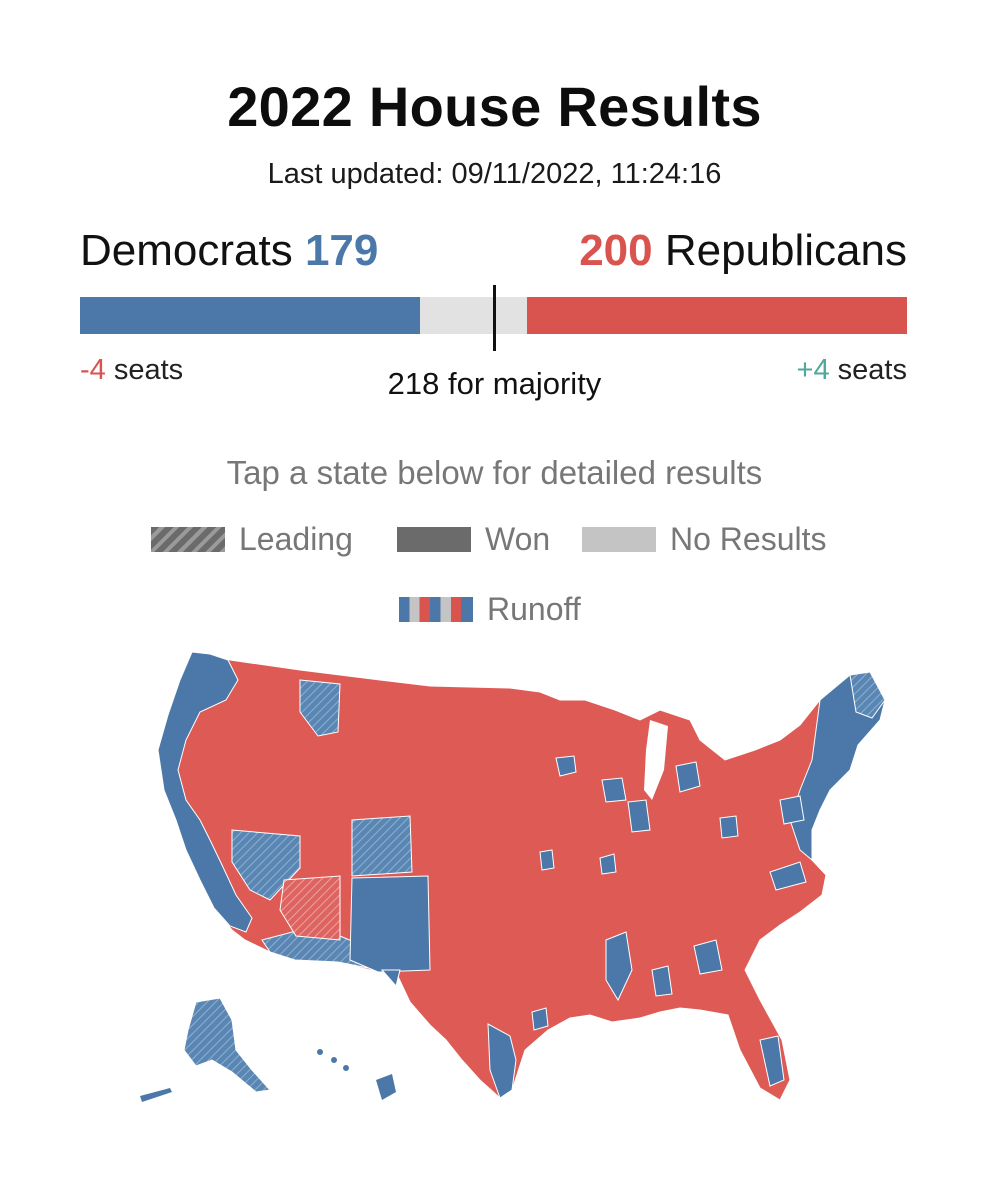  Describe the element at coordinates (296, 538) in the screenshot. I see `leading-label: Leading` at that location.